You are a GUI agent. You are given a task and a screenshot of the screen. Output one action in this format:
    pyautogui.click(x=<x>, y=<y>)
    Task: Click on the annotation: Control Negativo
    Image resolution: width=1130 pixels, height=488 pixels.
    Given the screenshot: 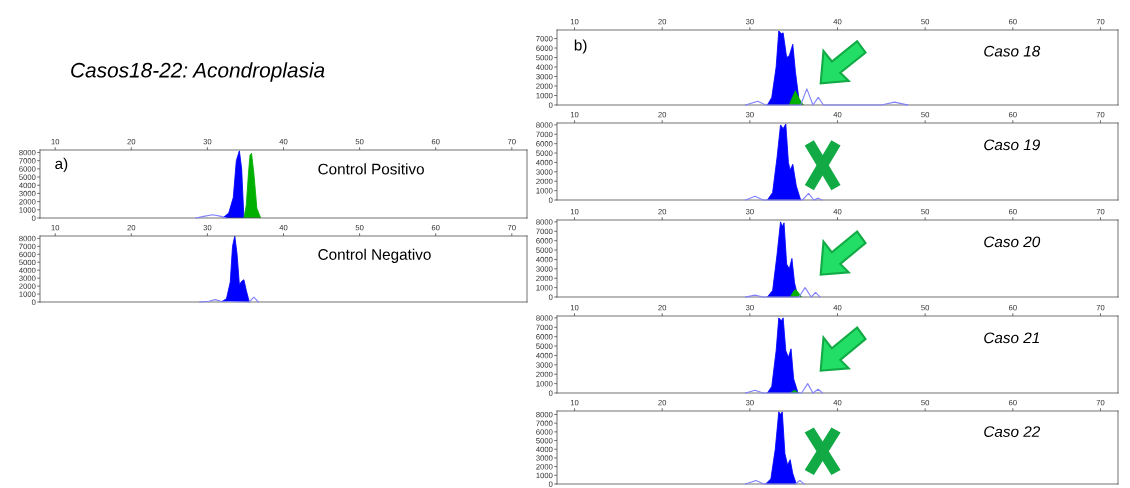 What is the action you would take?
    pyautogui.click(x=374, y=255)
    